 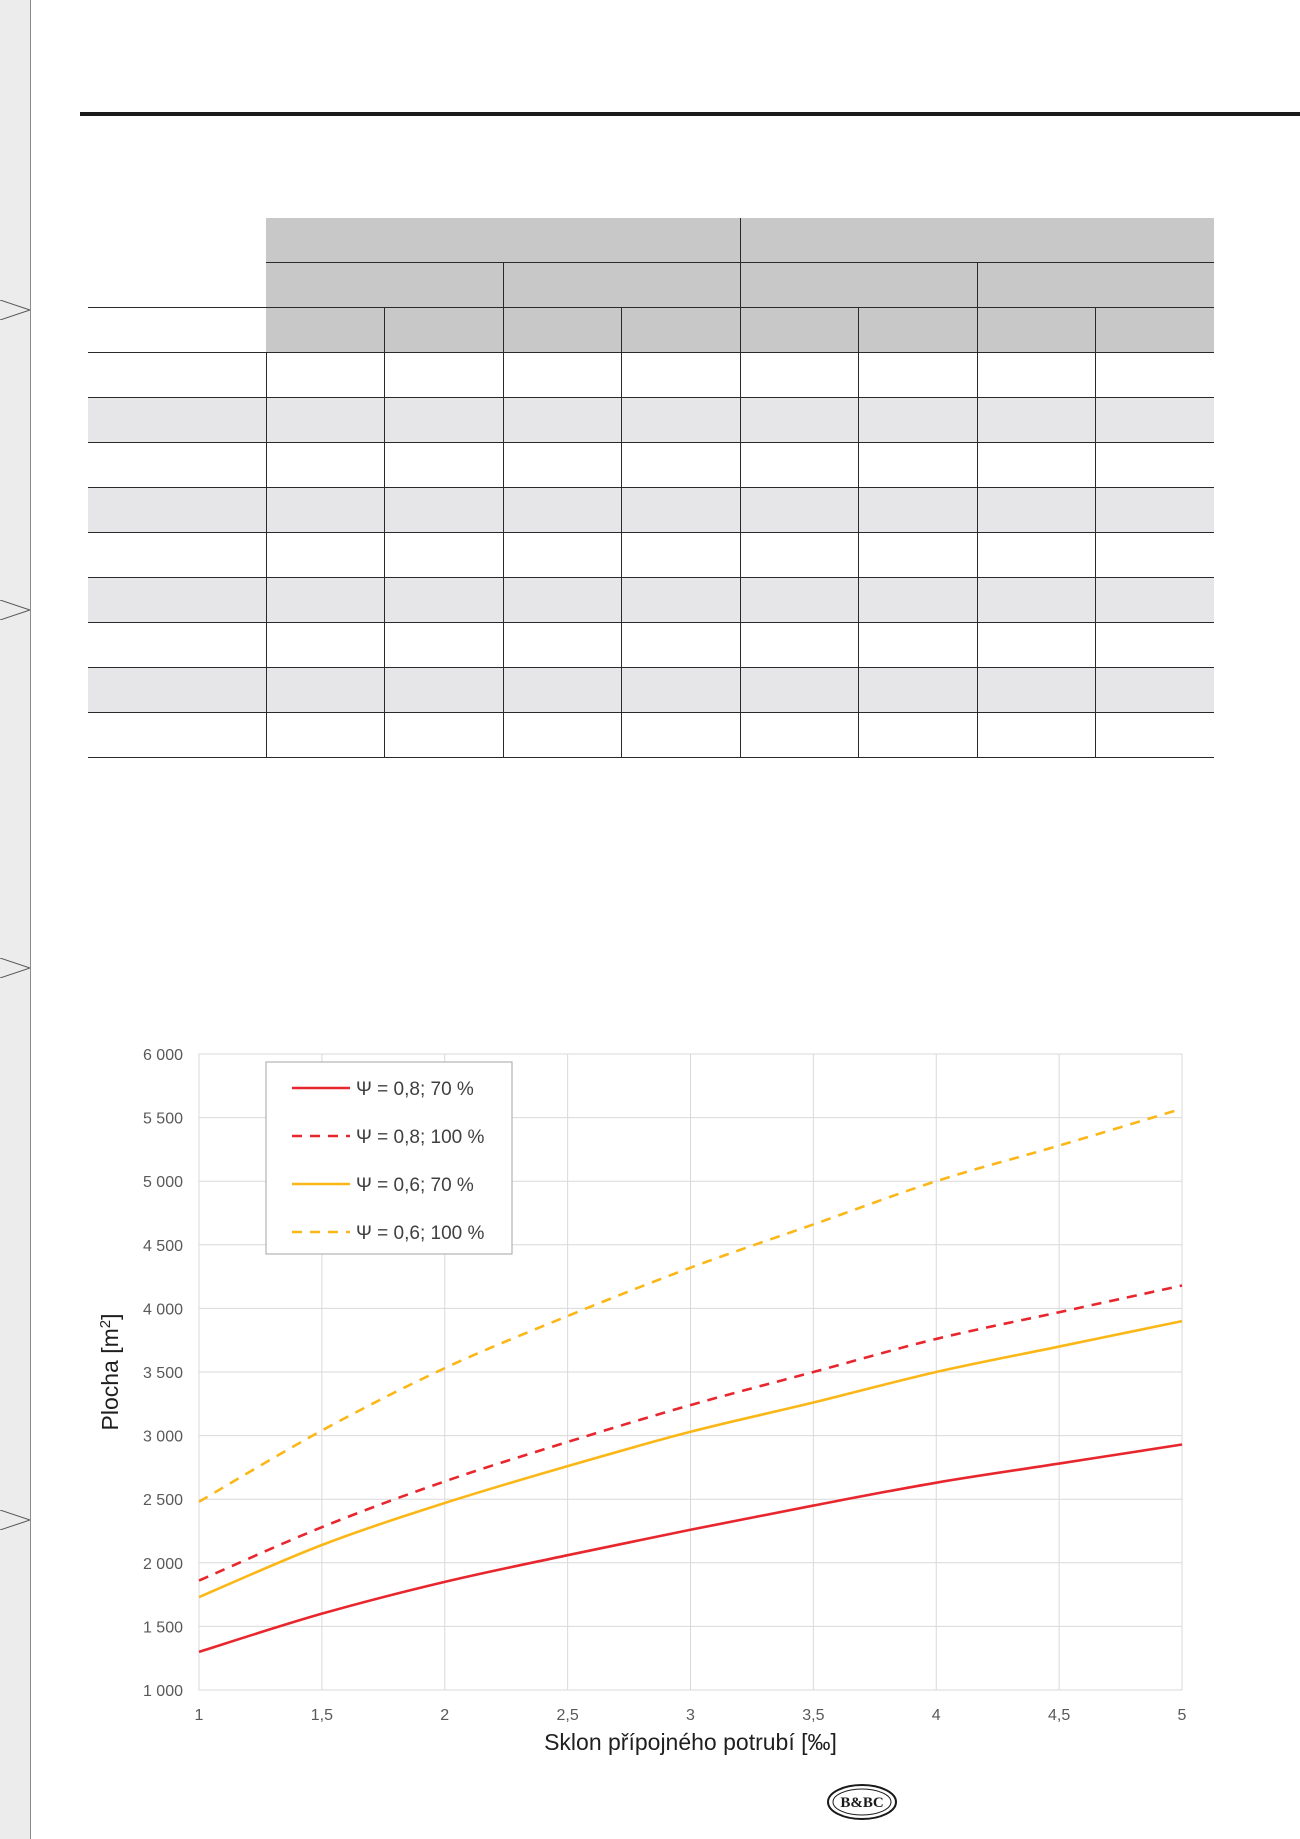 What do you see at coordinates (163, 1437) in the screenshot?
I see `y-tick-label: 3 000` at bounding box center [163, 1437].